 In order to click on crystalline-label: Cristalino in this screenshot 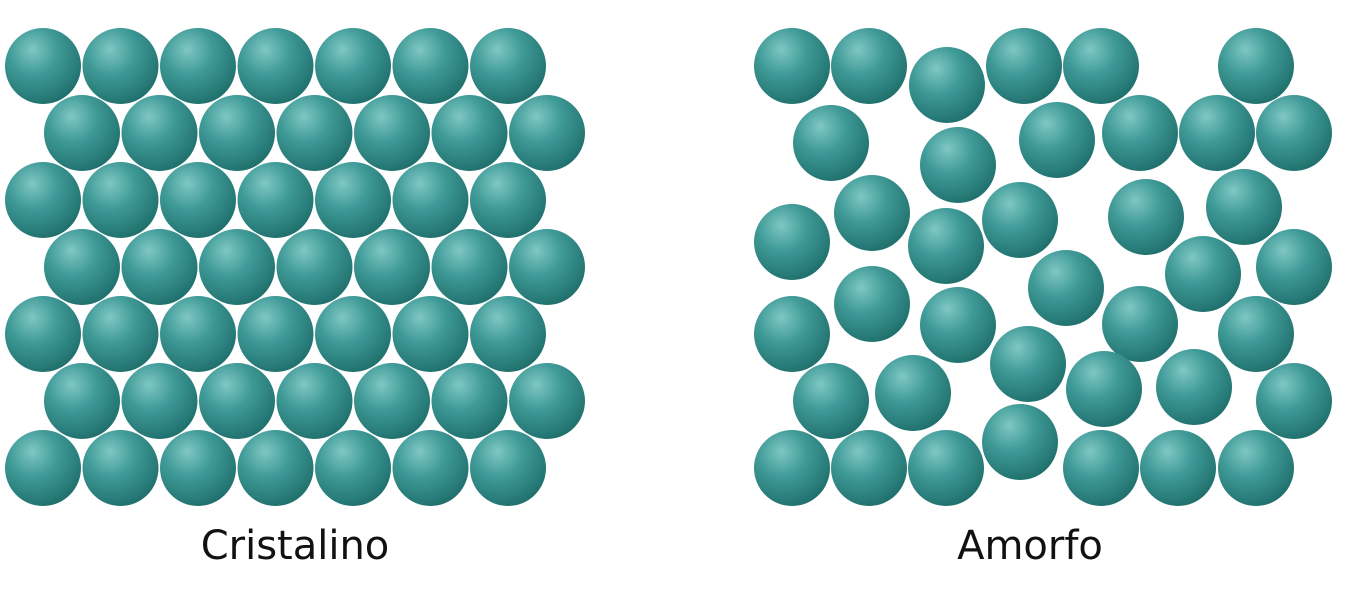, I will do `click(295, 546)`.